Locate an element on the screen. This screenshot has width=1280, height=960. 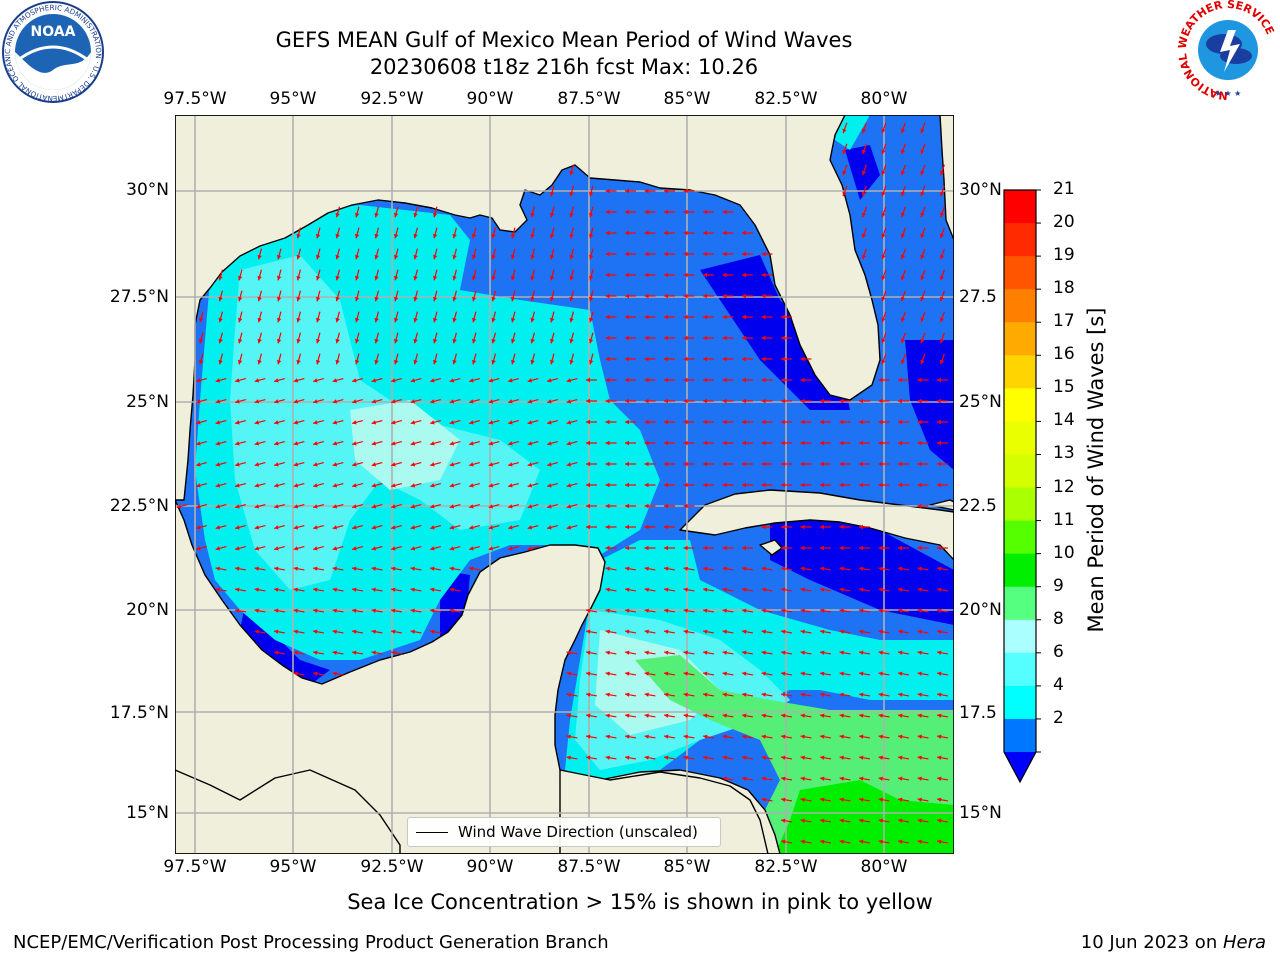
lat-tick-label: 30°N is located at coordinates (147, 190).